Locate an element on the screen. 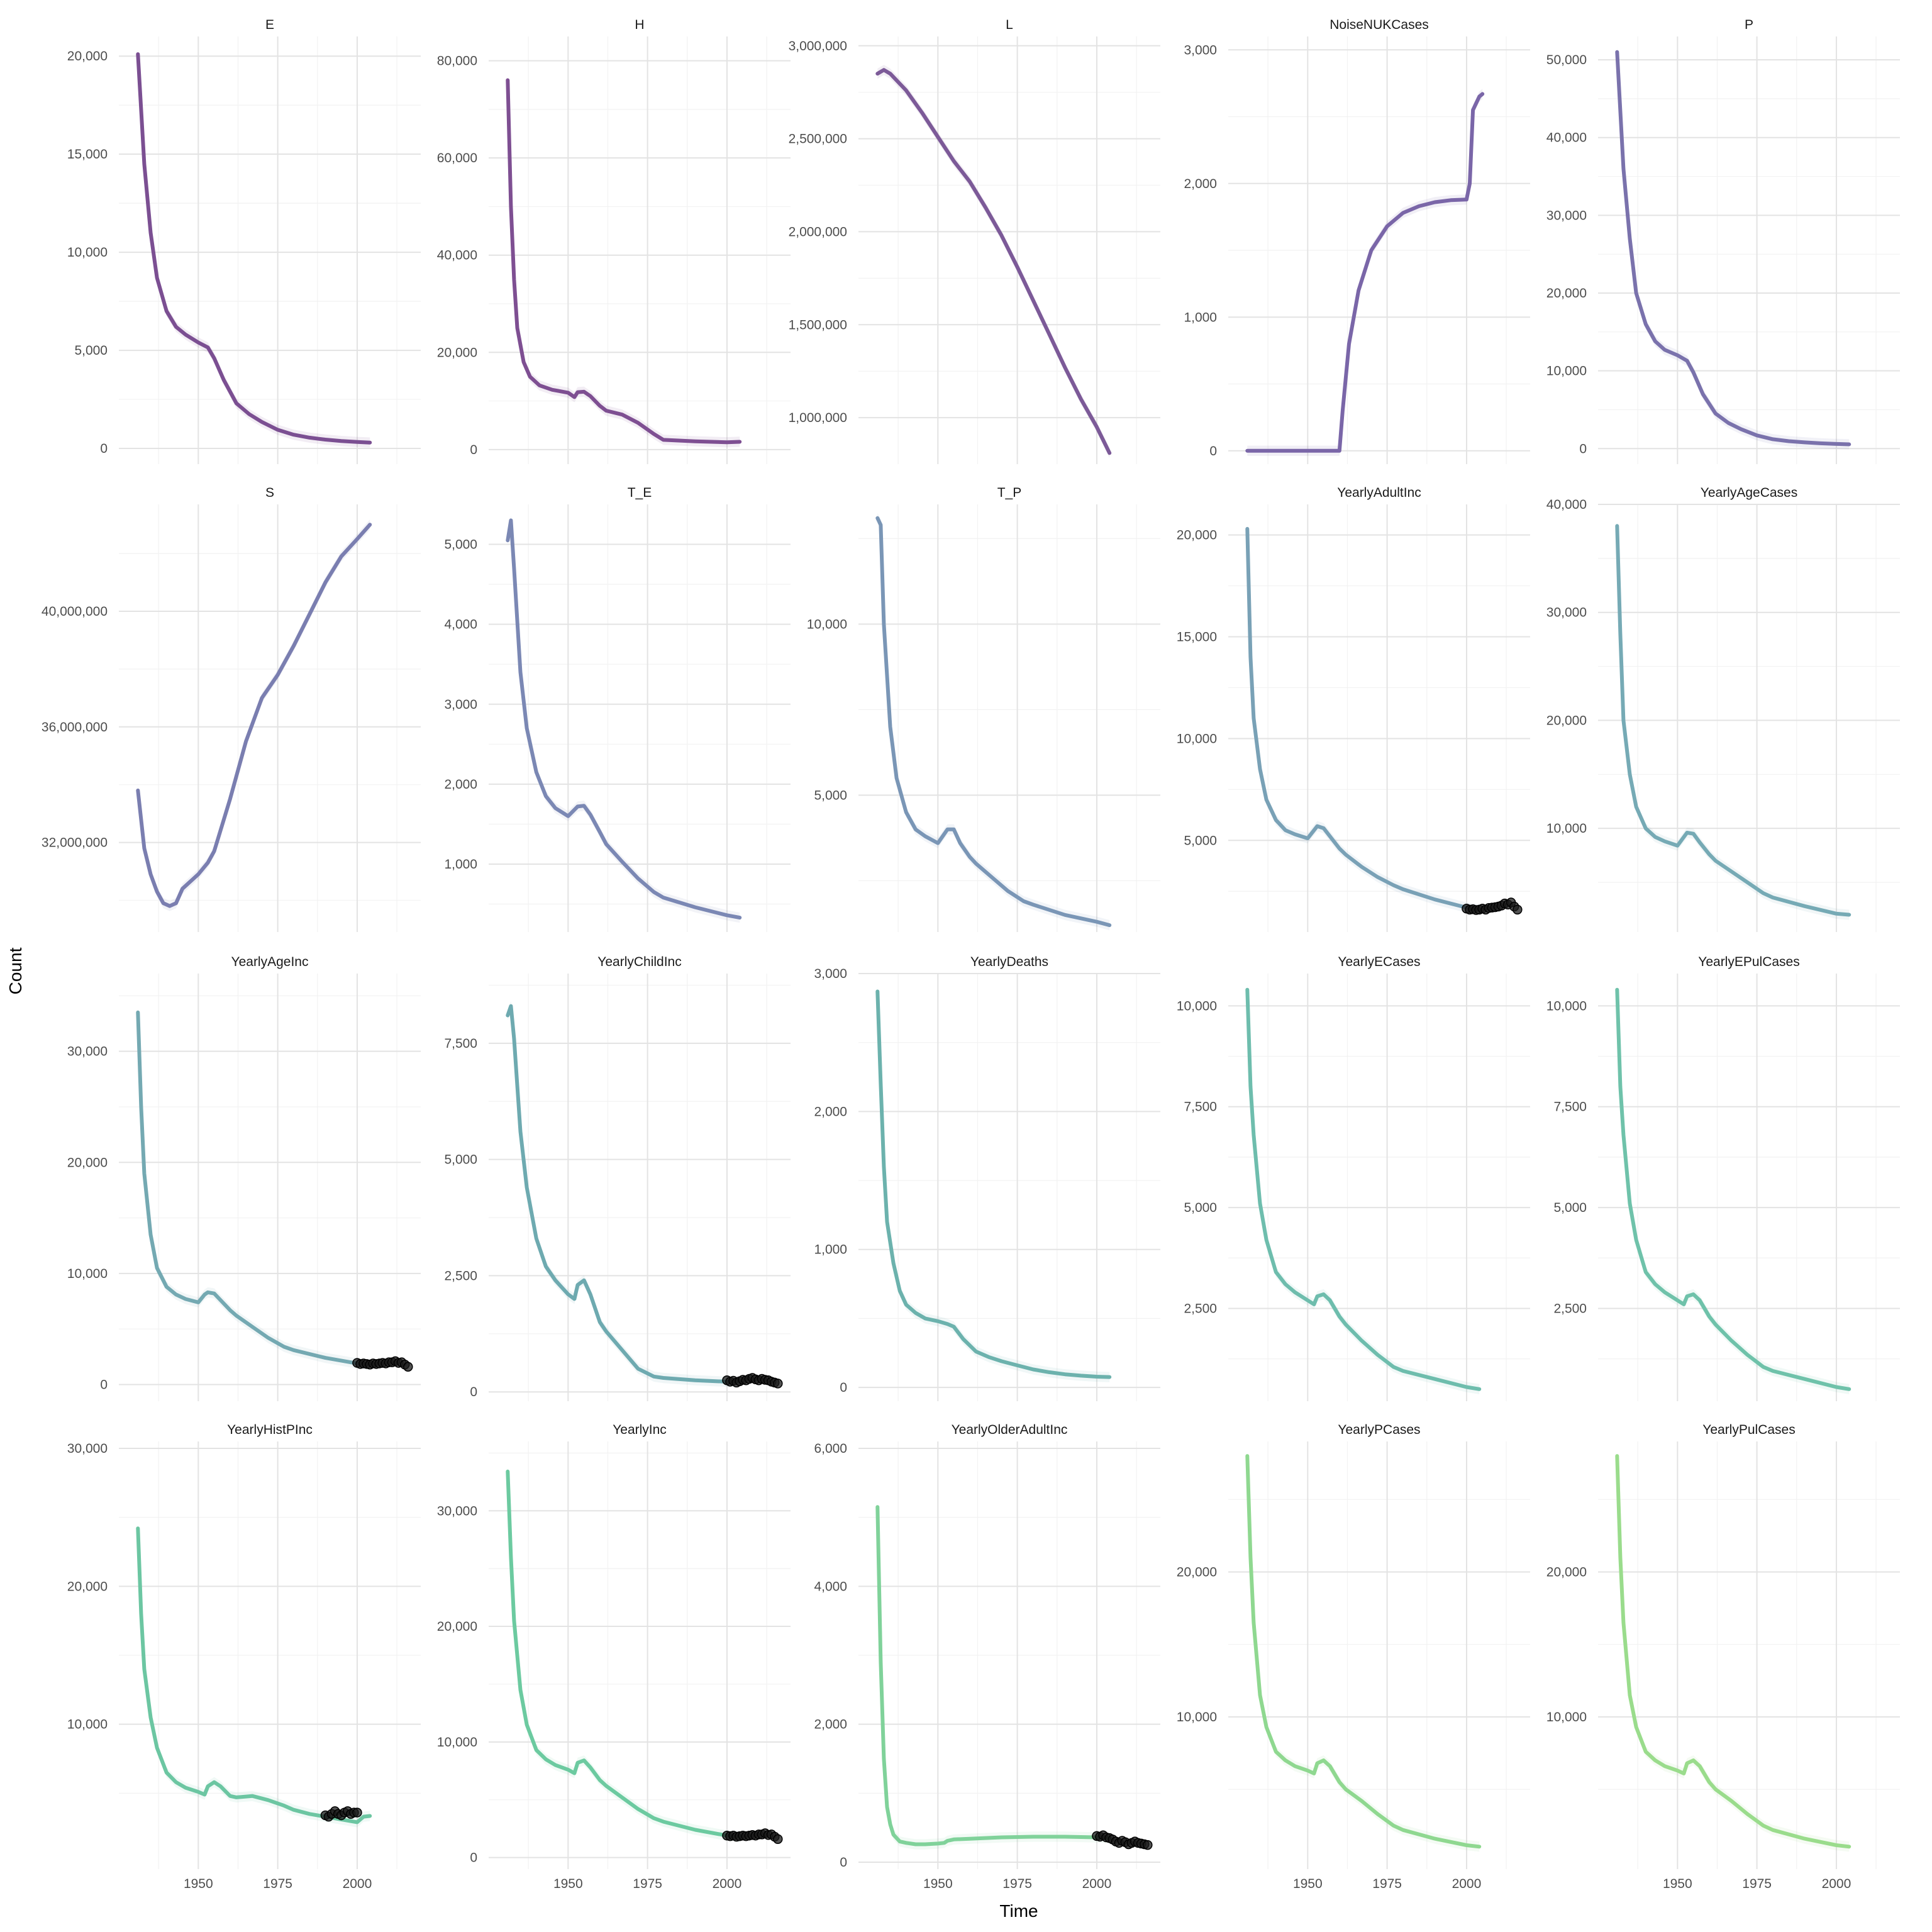  facet-panel: YearlyAgeInc 0 10,000 20,000 30,000 is located at coordinates (244, 1178).